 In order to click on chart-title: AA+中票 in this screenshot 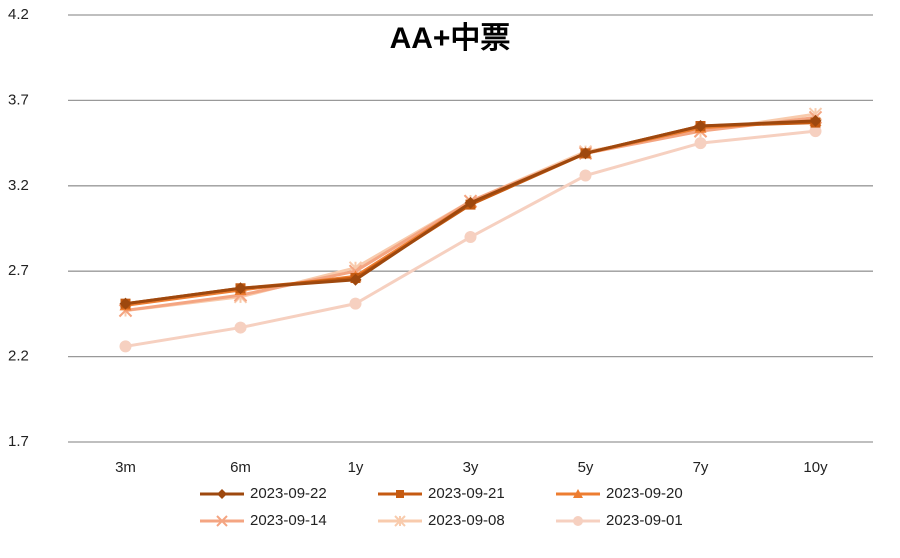, I will do `click(450, 38)`.